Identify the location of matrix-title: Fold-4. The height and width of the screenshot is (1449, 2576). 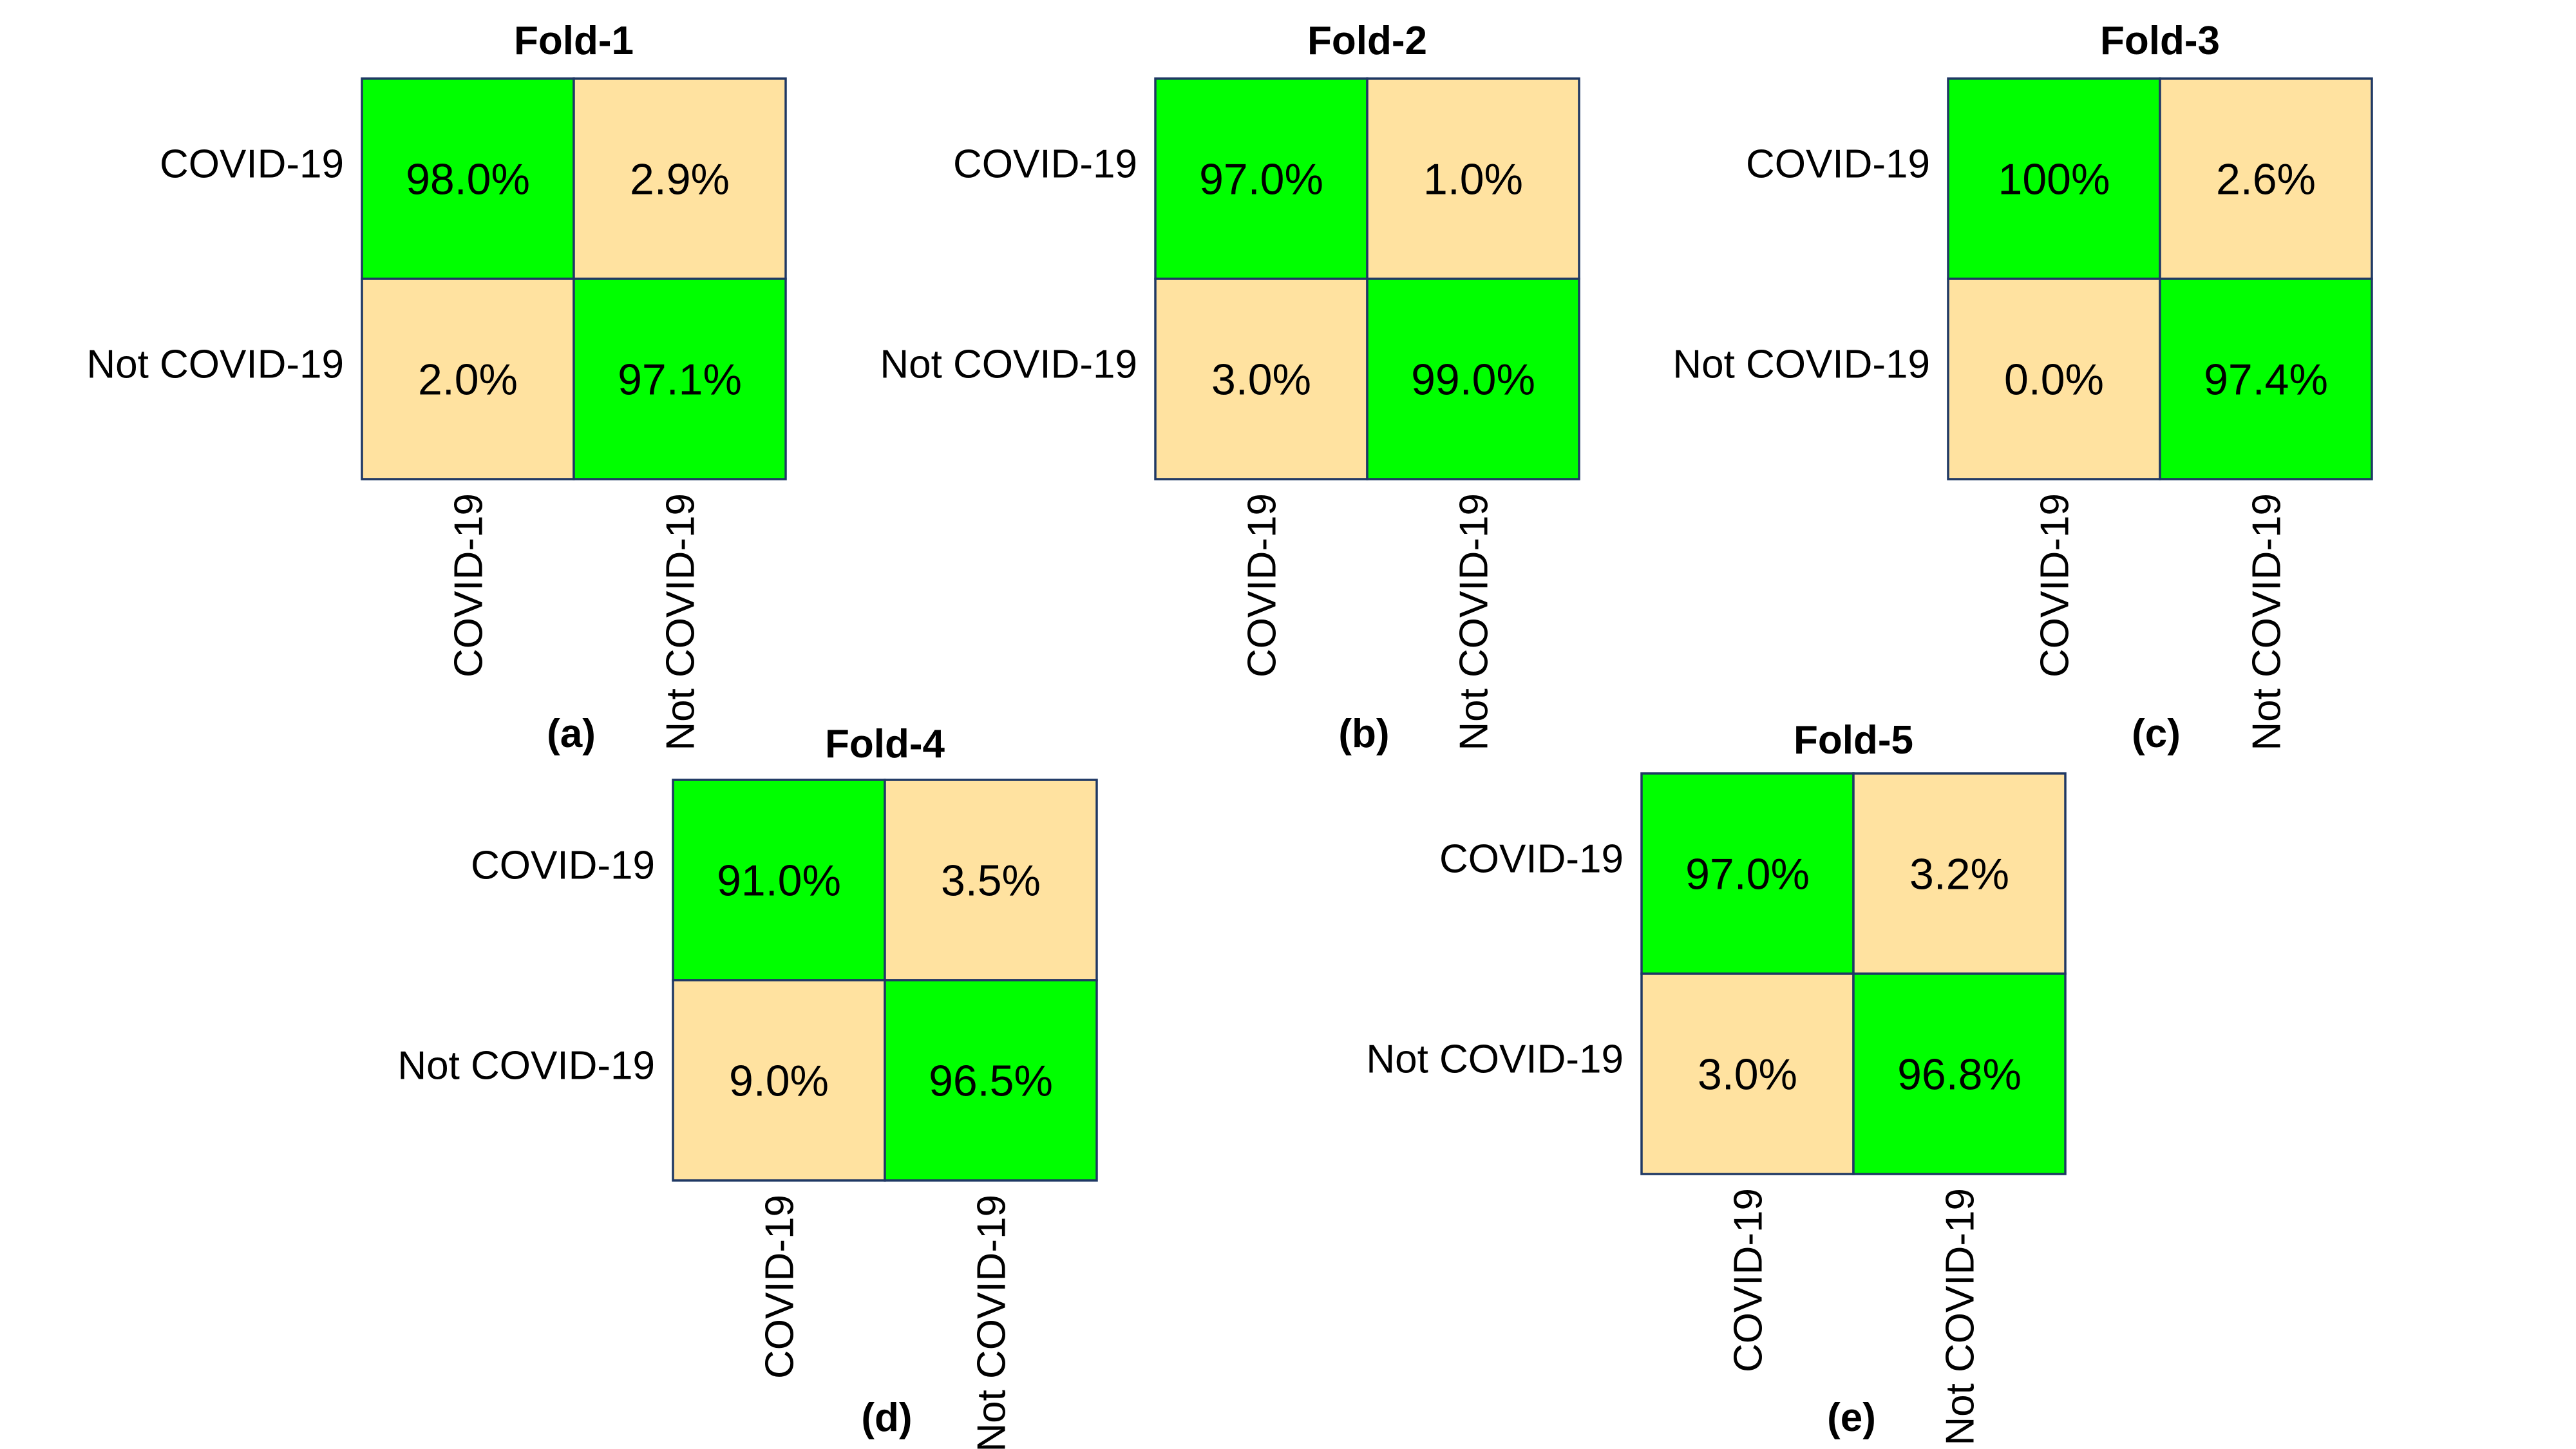
(885, 744).